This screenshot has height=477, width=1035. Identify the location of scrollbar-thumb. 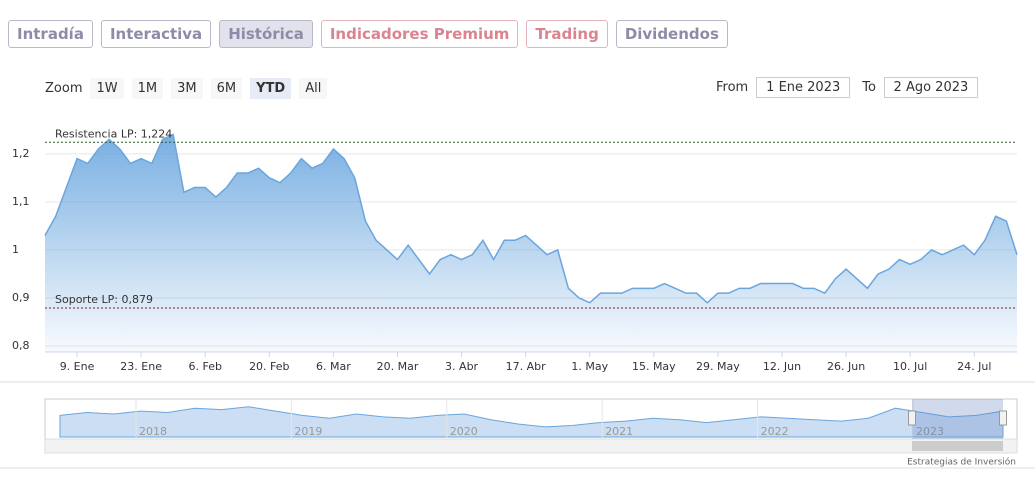
(957, 446).